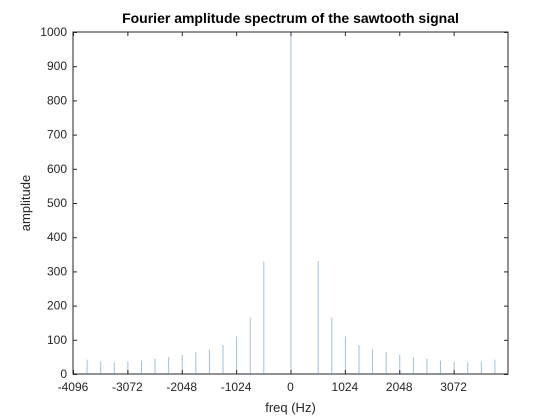 The width and height of the screenshot is (560, 420). I want to click on y-tick-label: 900, so click(57, 66).